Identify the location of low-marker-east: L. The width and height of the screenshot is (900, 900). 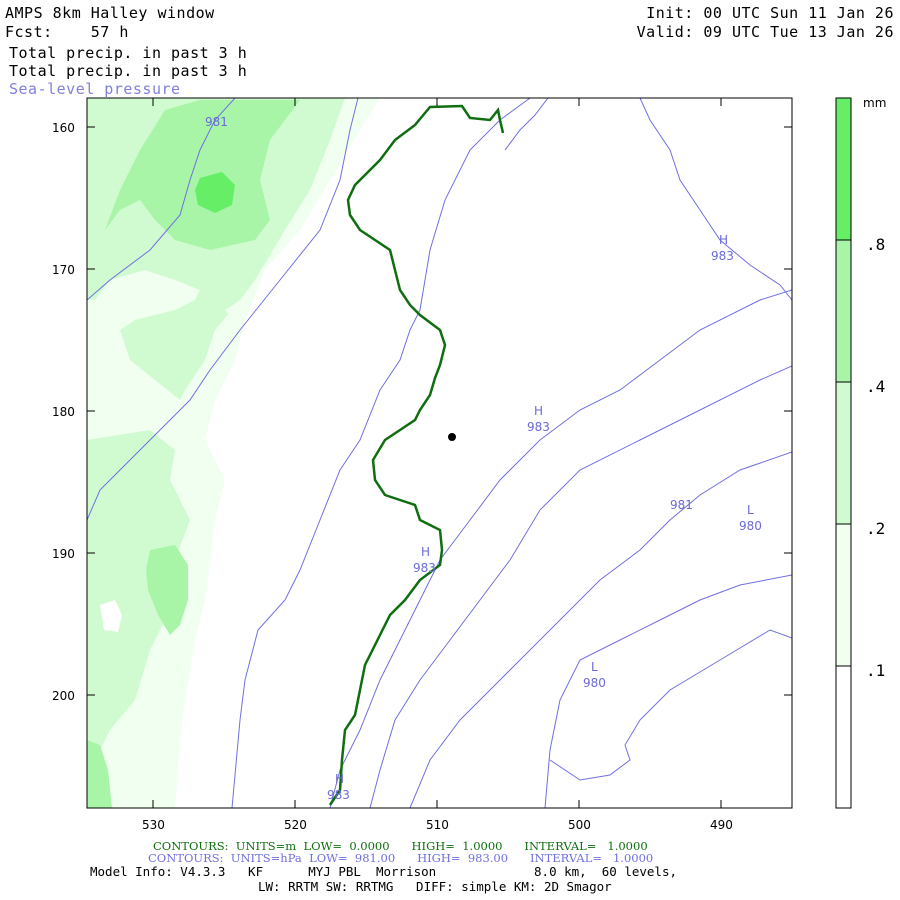
(750, 510).